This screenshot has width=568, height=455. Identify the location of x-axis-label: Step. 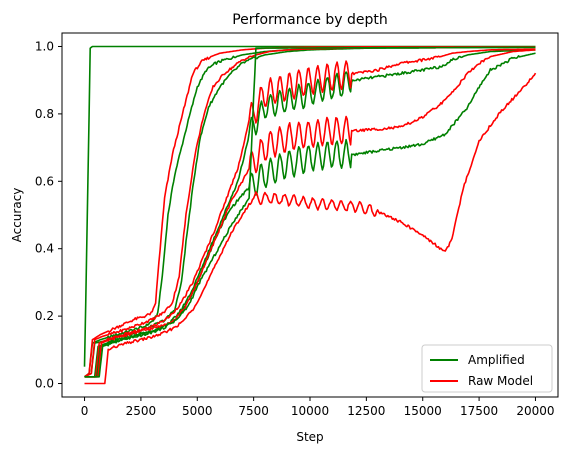
(309, 437).